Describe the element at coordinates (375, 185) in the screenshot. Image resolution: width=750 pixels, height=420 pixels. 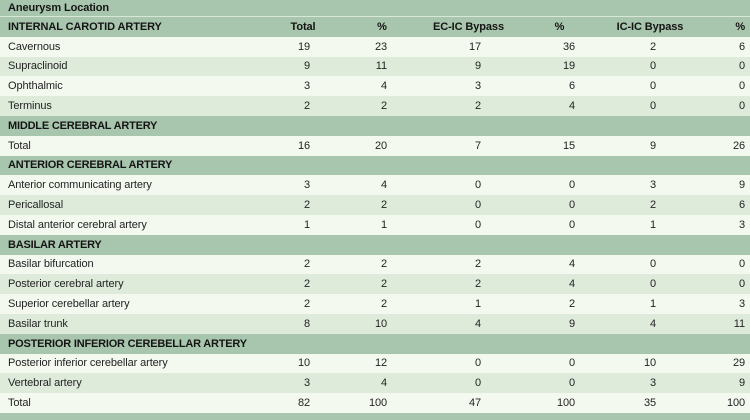
I see `table-row: Anterior communicating artery 3 4 0 0 3 9` at that location.